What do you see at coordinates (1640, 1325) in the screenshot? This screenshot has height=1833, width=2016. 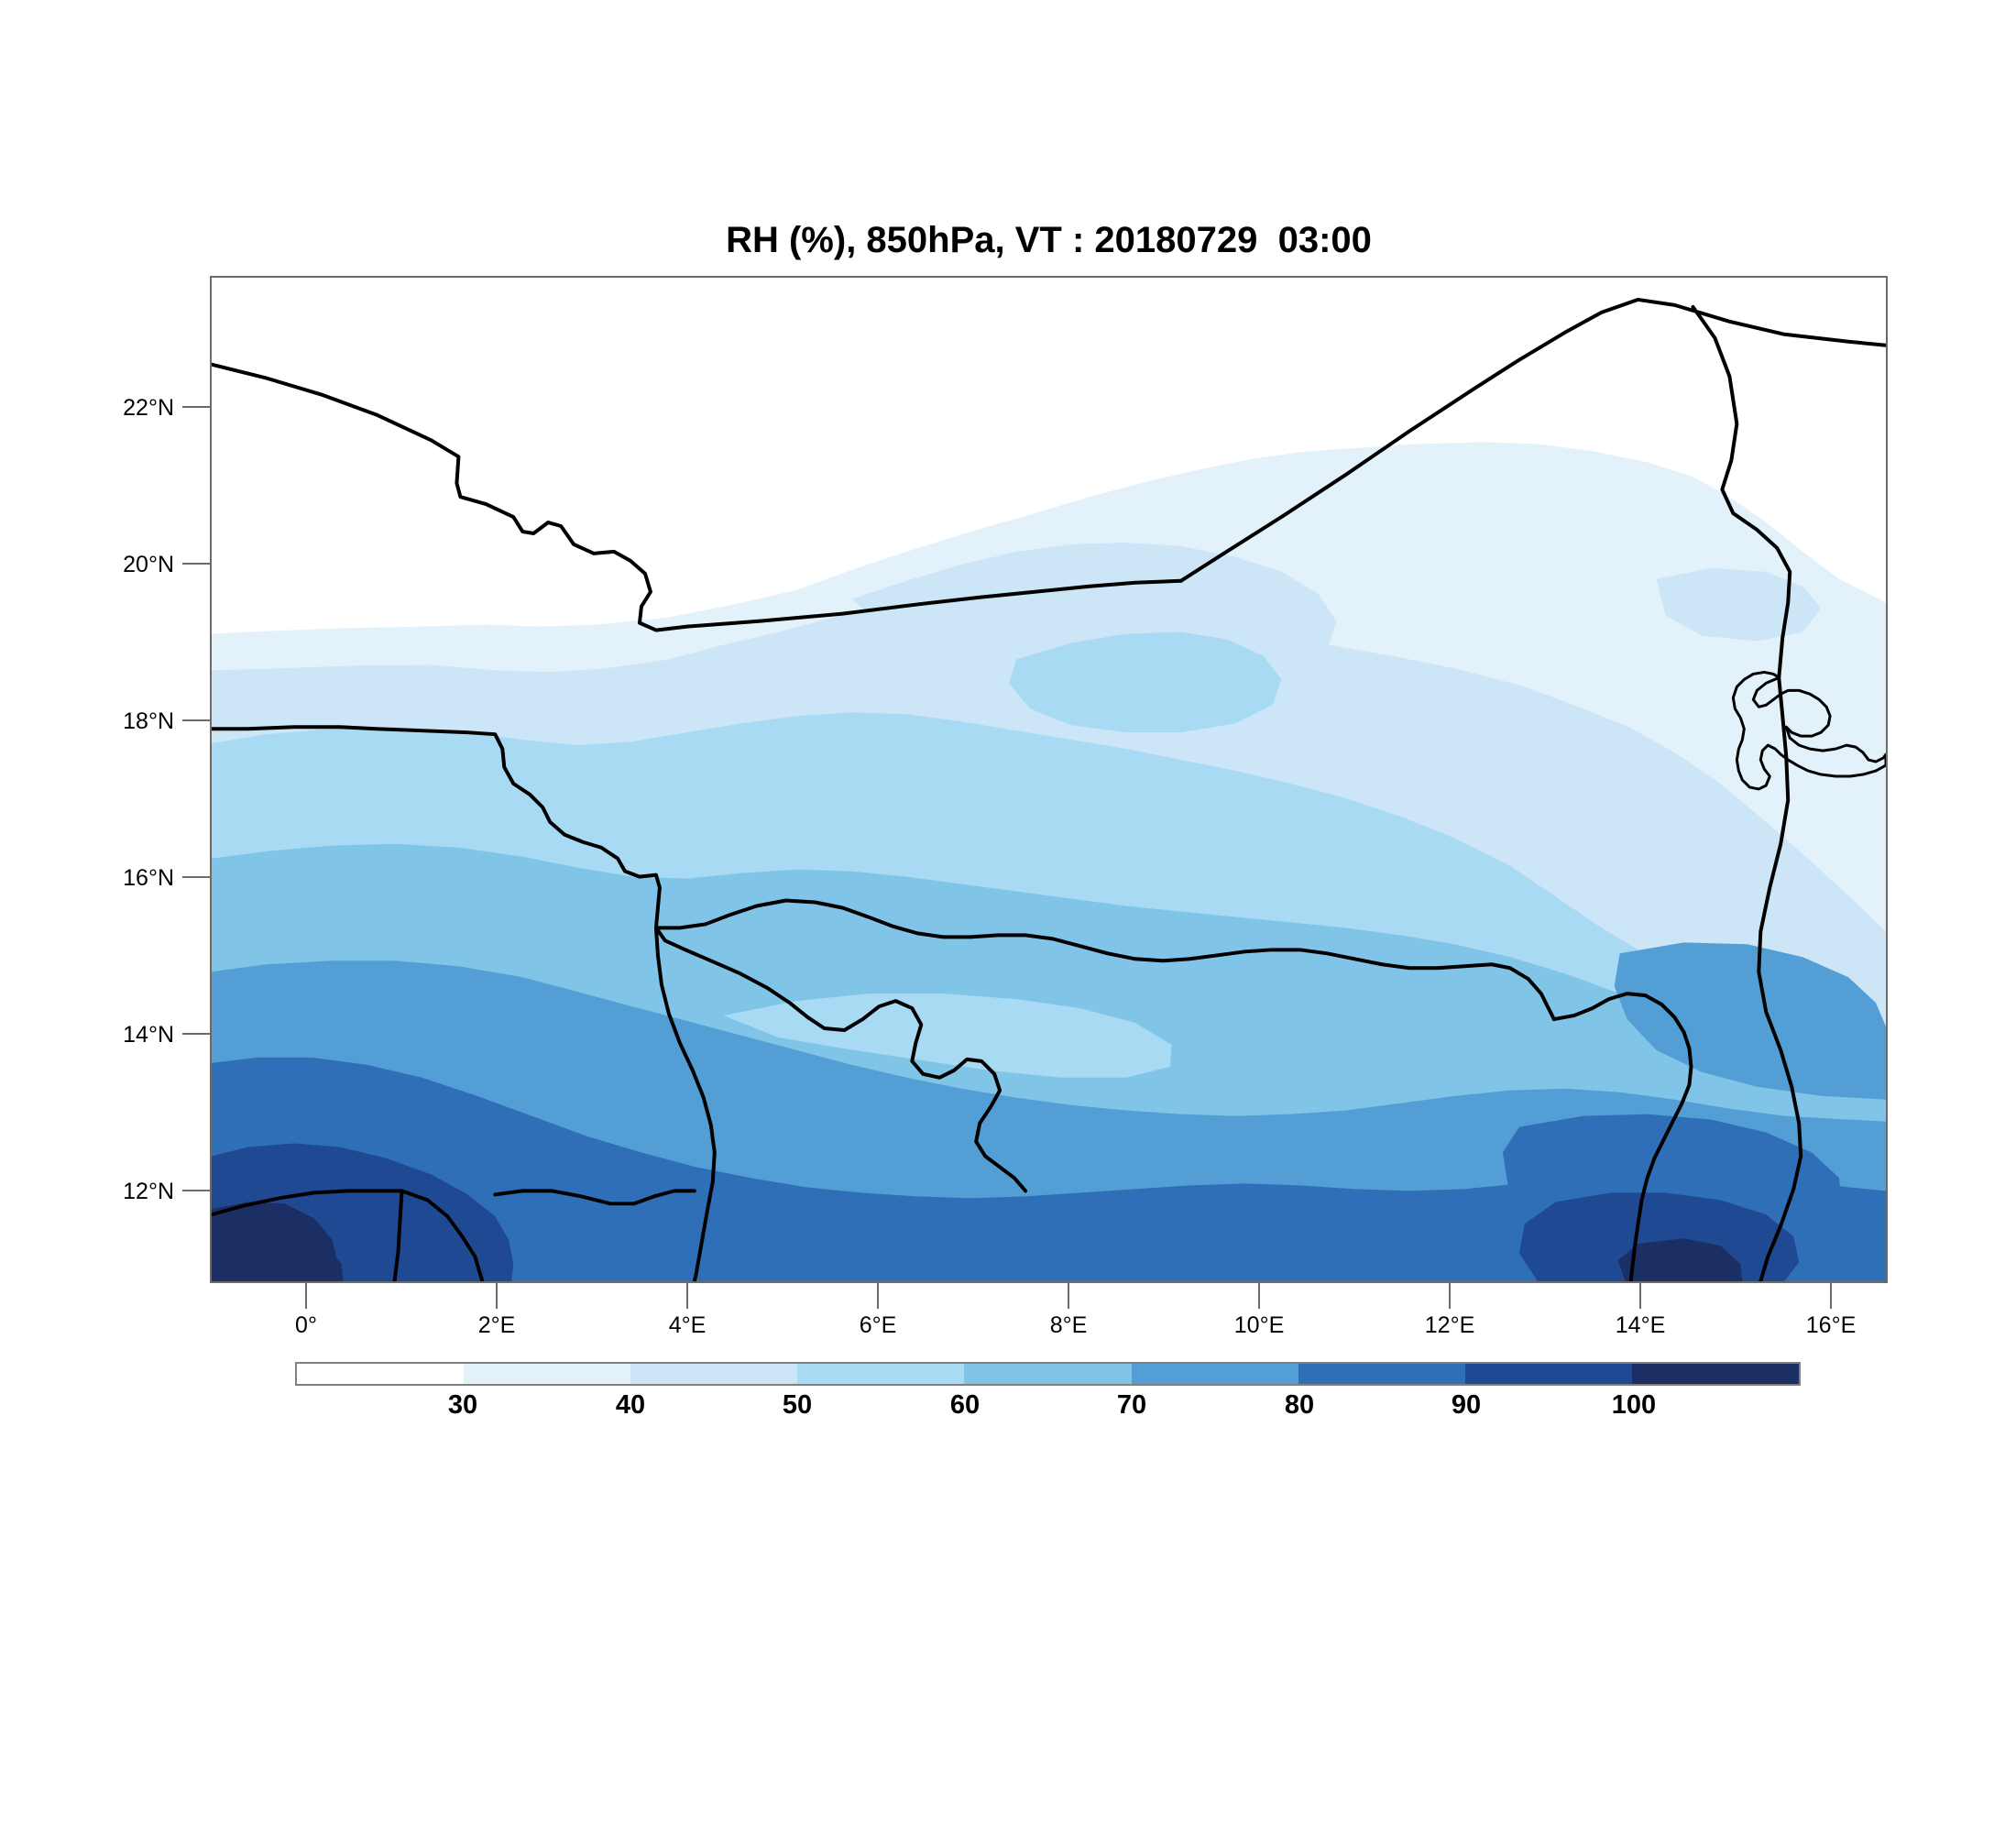 I see `xtick-label-14e: 14°E` at bounding box center [1640, 1325].